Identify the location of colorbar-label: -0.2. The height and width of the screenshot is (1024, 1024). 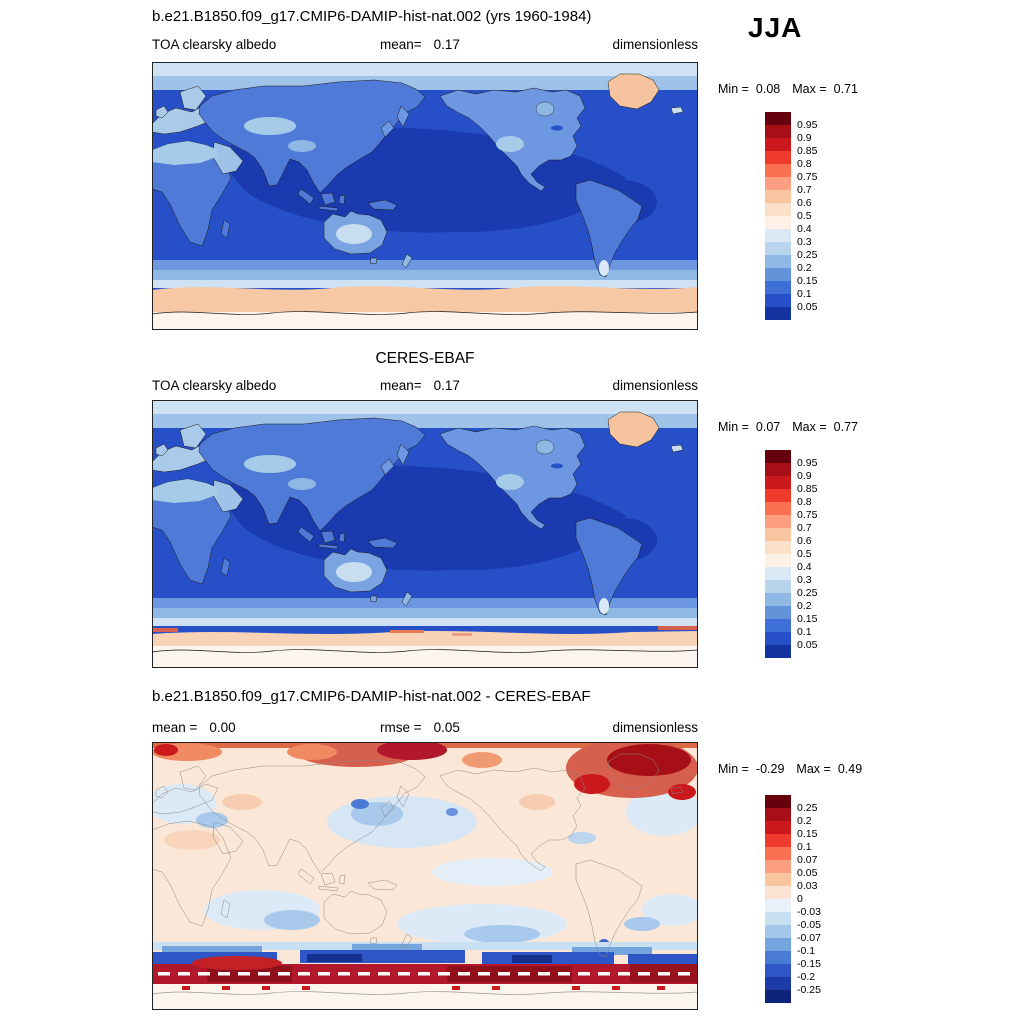
(806, 976).